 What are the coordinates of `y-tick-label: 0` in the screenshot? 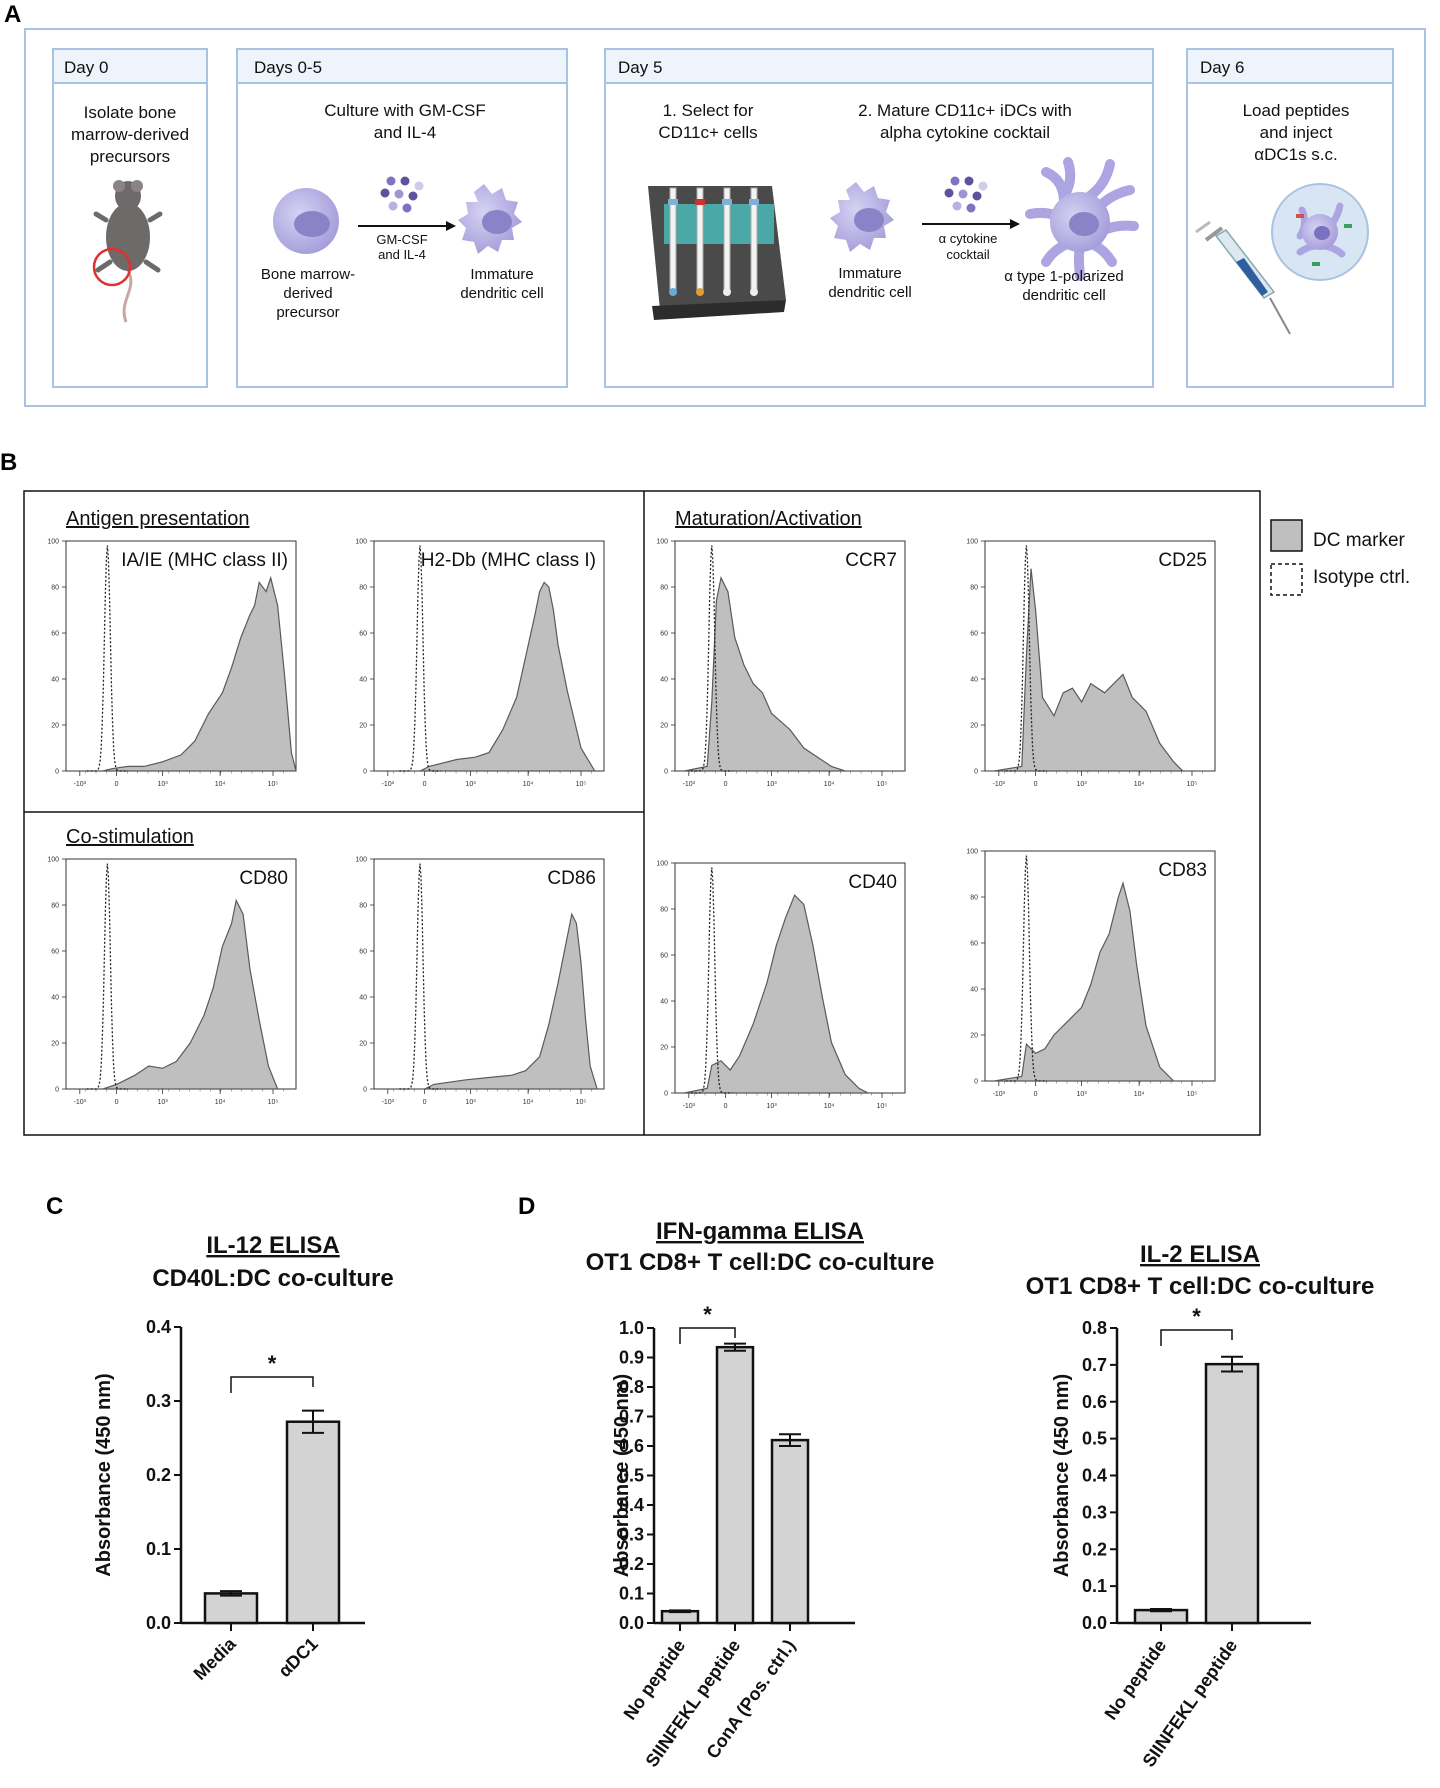 It's located at (666, 1094).